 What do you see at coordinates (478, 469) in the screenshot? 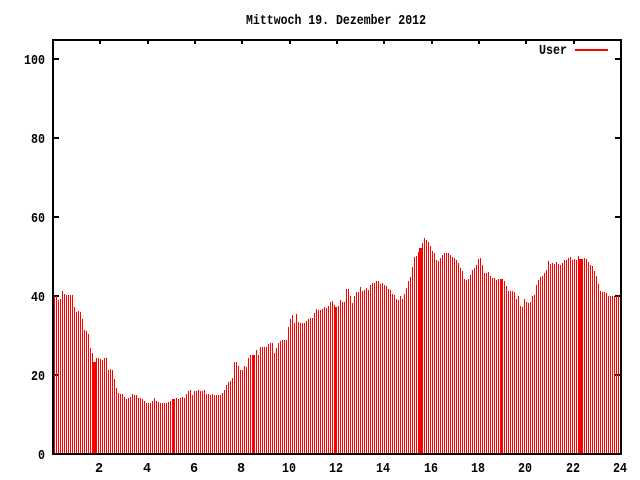
I see `svg-text: 18` at bounding box center [478, 469].